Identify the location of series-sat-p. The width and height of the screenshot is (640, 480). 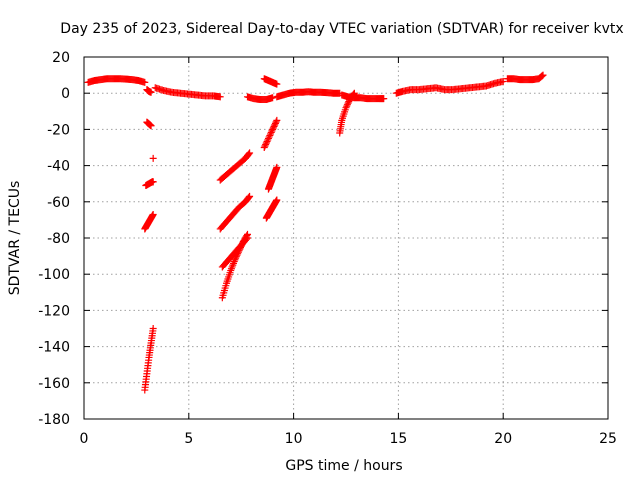
(235, 166).